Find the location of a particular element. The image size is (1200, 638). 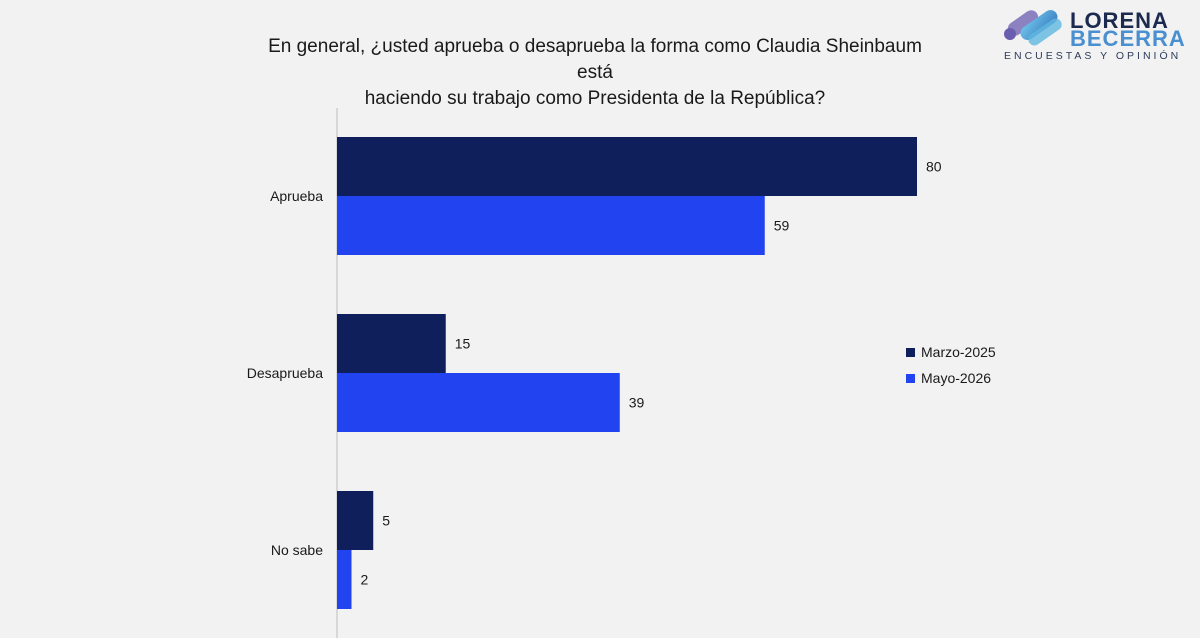

logo-text-lorena: LORENA is located at coordinates (1119, 20).